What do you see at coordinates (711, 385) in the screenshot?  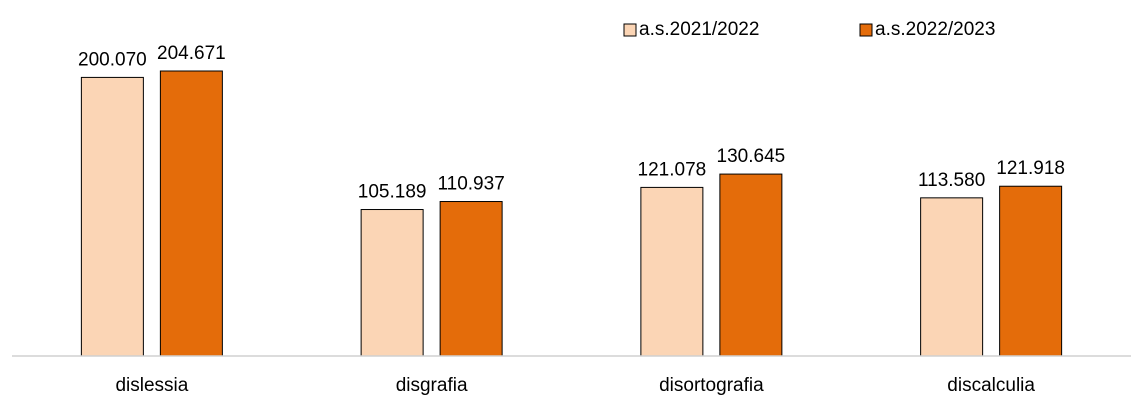 I see `x-tick-label-disortografia: disortografia` at bounding box center [711, 385].